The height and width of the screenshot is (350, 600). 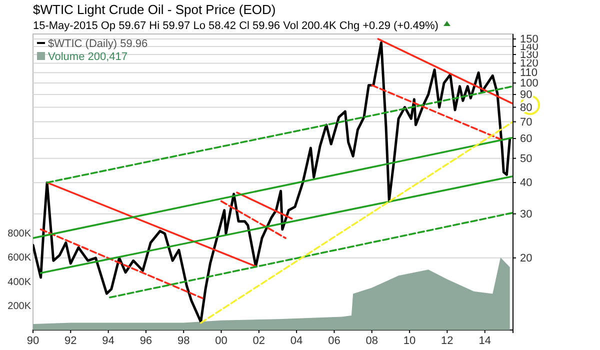 I want to click on y2-tick-label: 600K, so click(x=20, y=258).